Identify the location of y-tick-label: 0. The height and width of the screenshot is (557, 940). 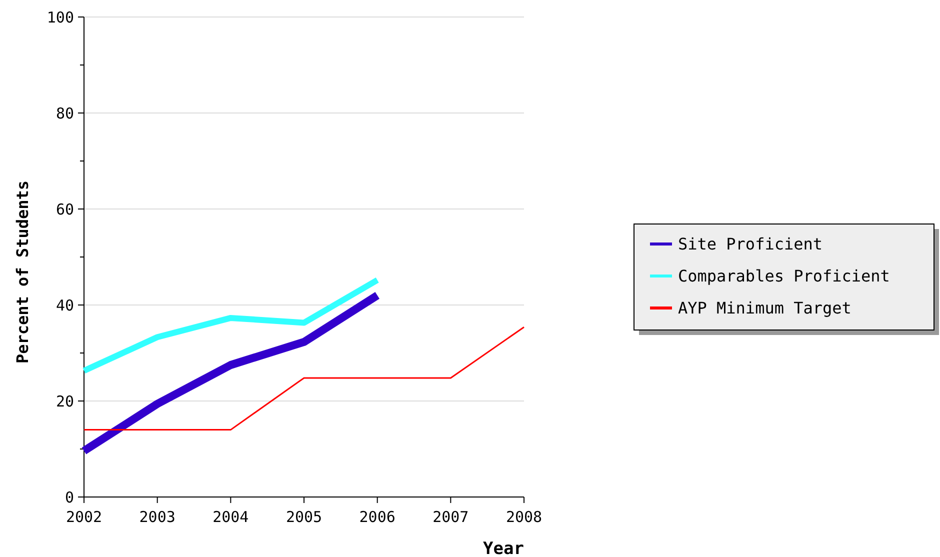
(69, 497).